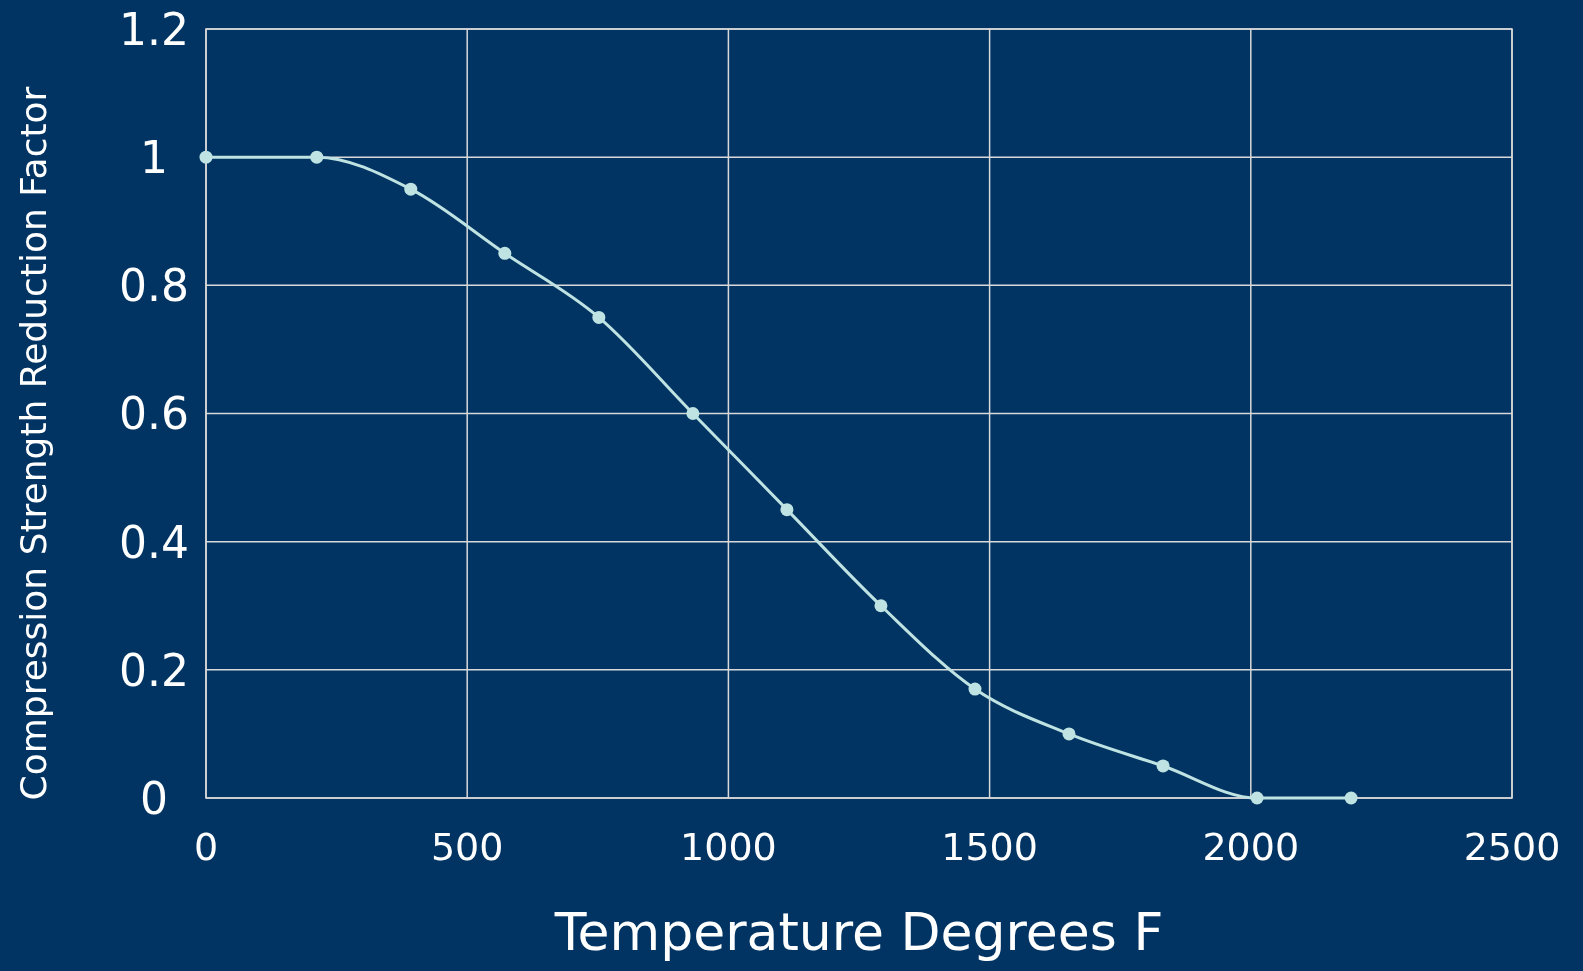  What do you see at coordinates (858, 932) in the screenshot?
I see `x-axis-title: Temperature Degrees F` at bounding box center [858, 932].